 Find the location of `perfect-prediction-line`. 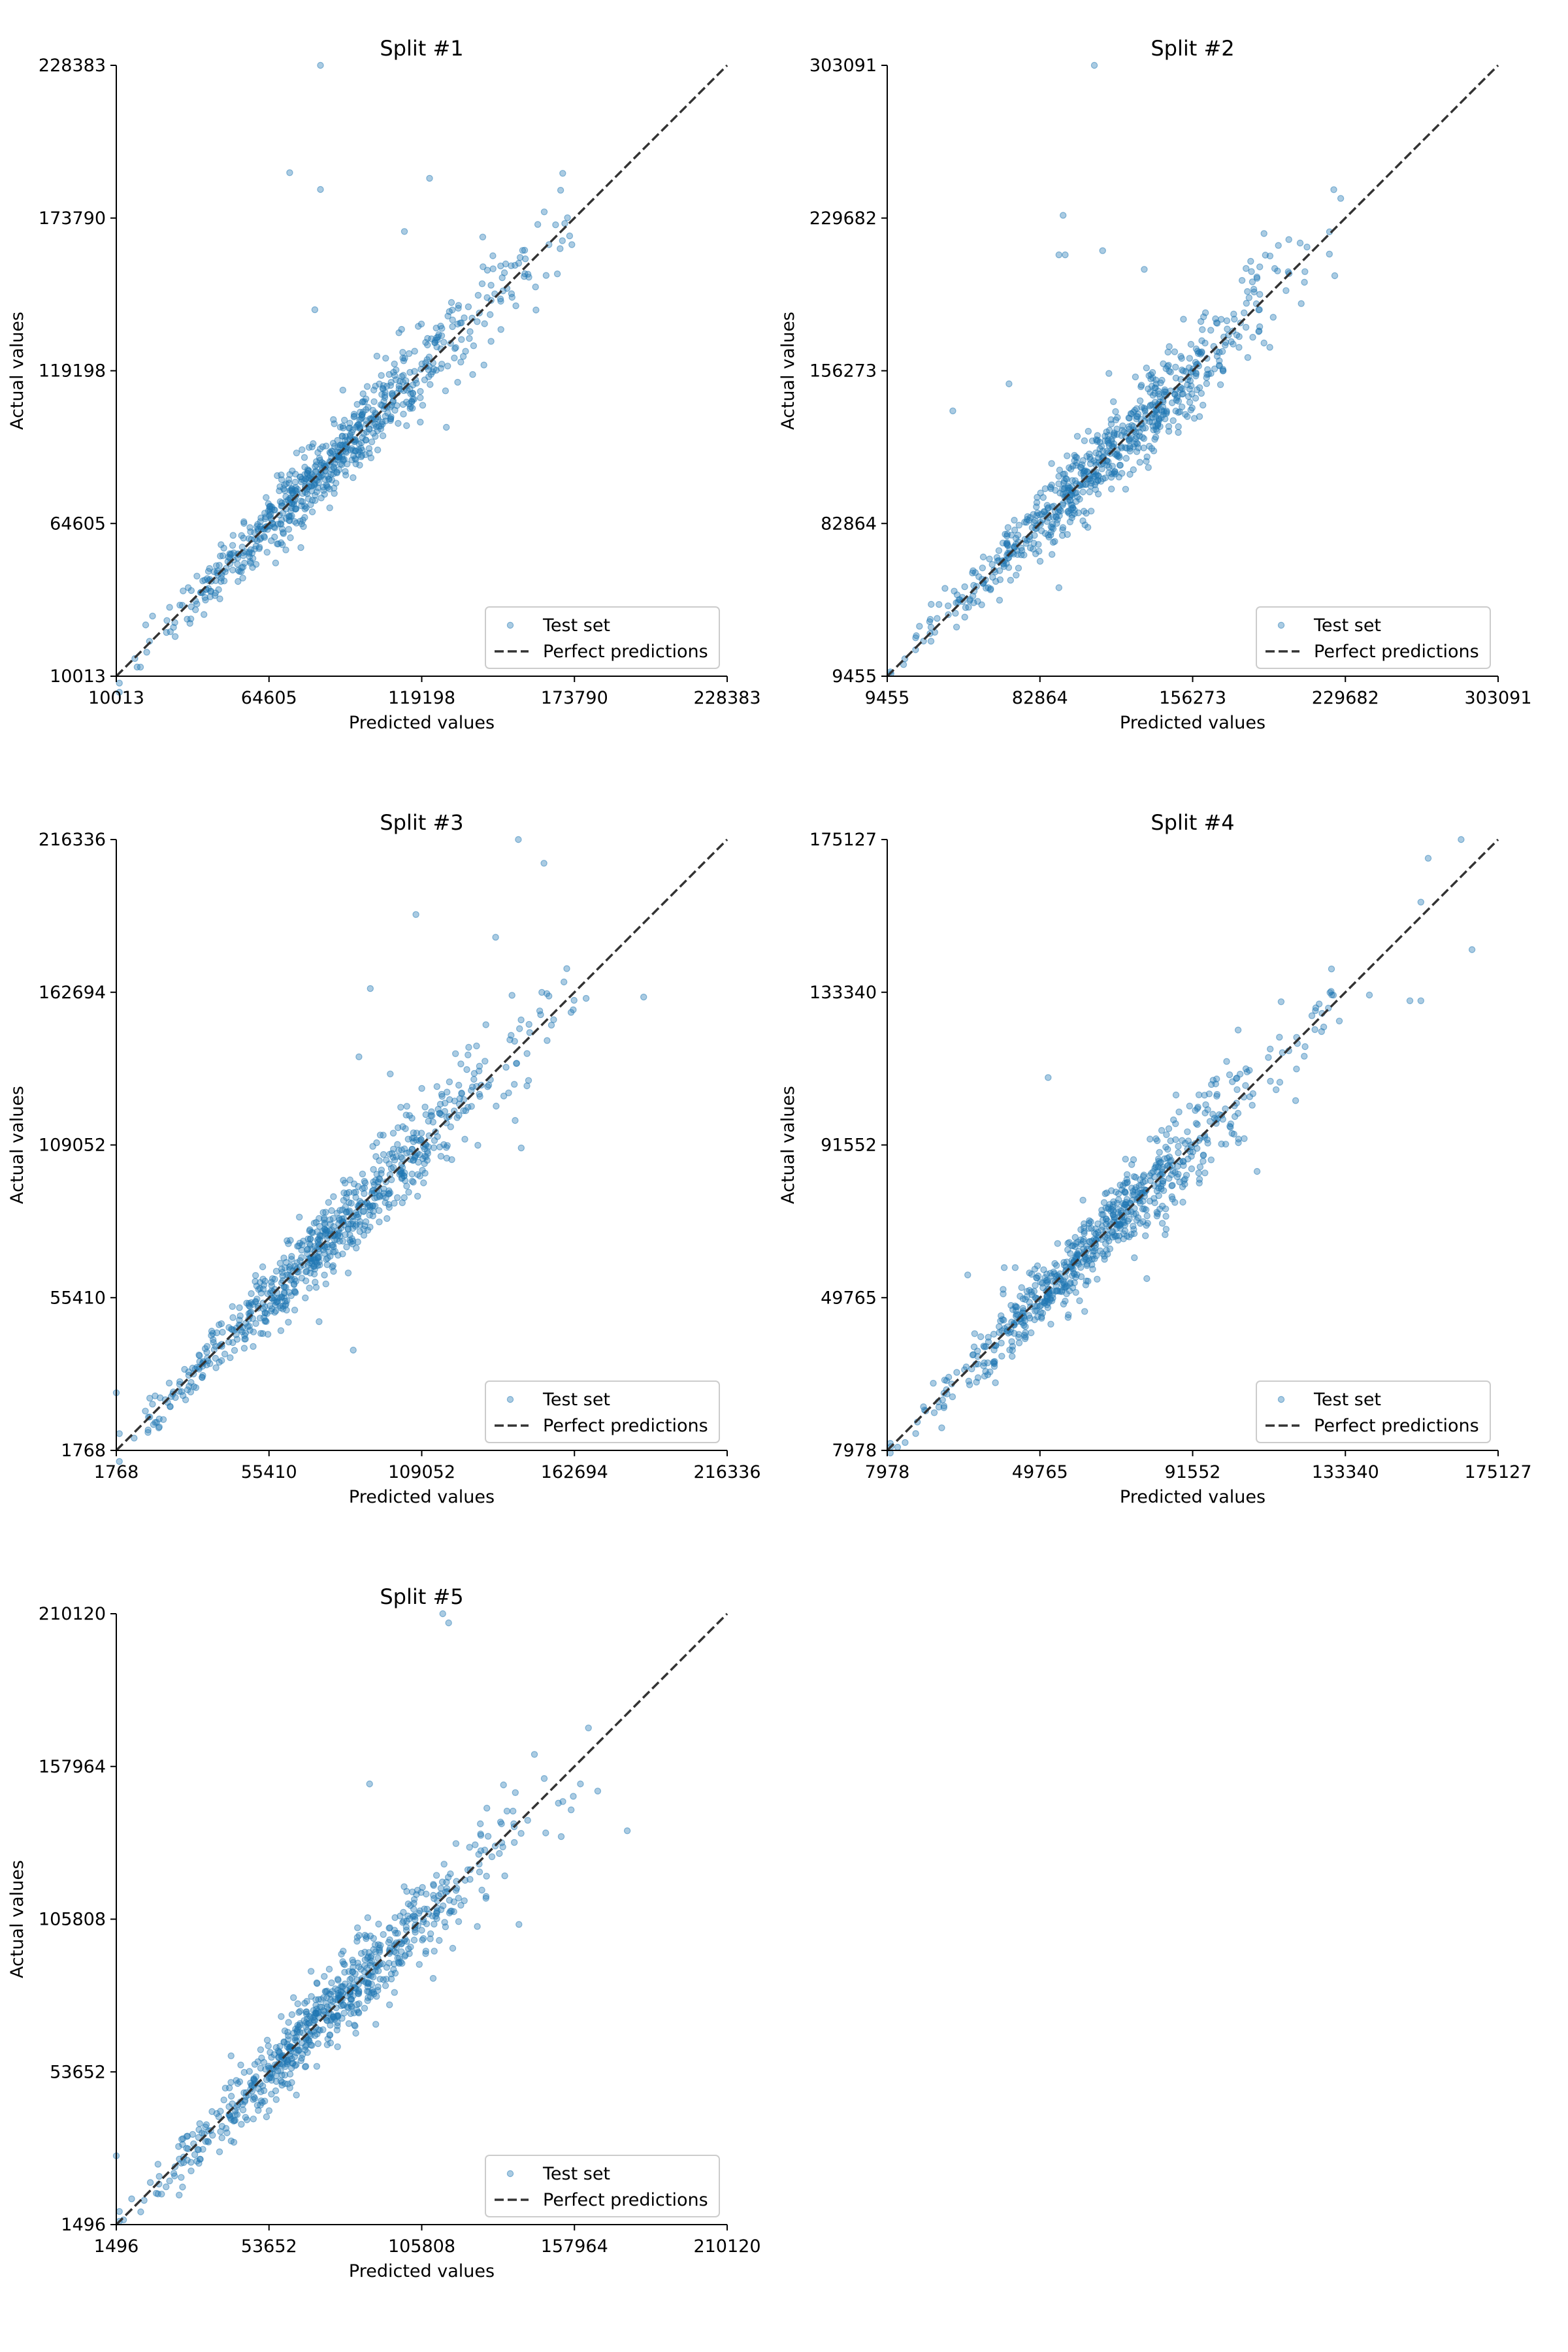

perfect-prediction-line is located at coordinates (421, 371).